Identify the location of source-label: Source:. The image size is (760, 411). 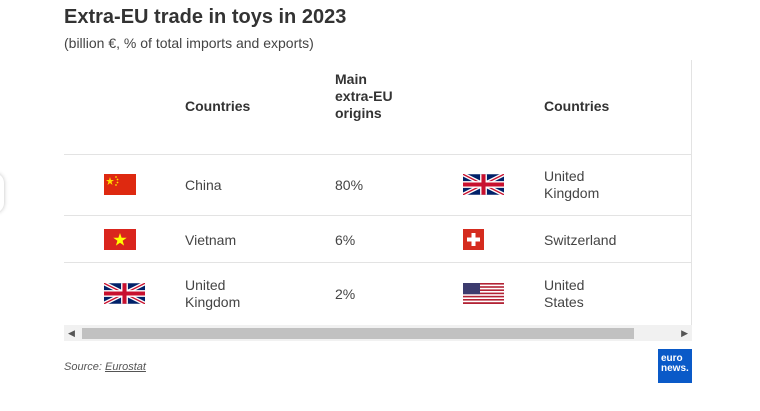
(83, 367).